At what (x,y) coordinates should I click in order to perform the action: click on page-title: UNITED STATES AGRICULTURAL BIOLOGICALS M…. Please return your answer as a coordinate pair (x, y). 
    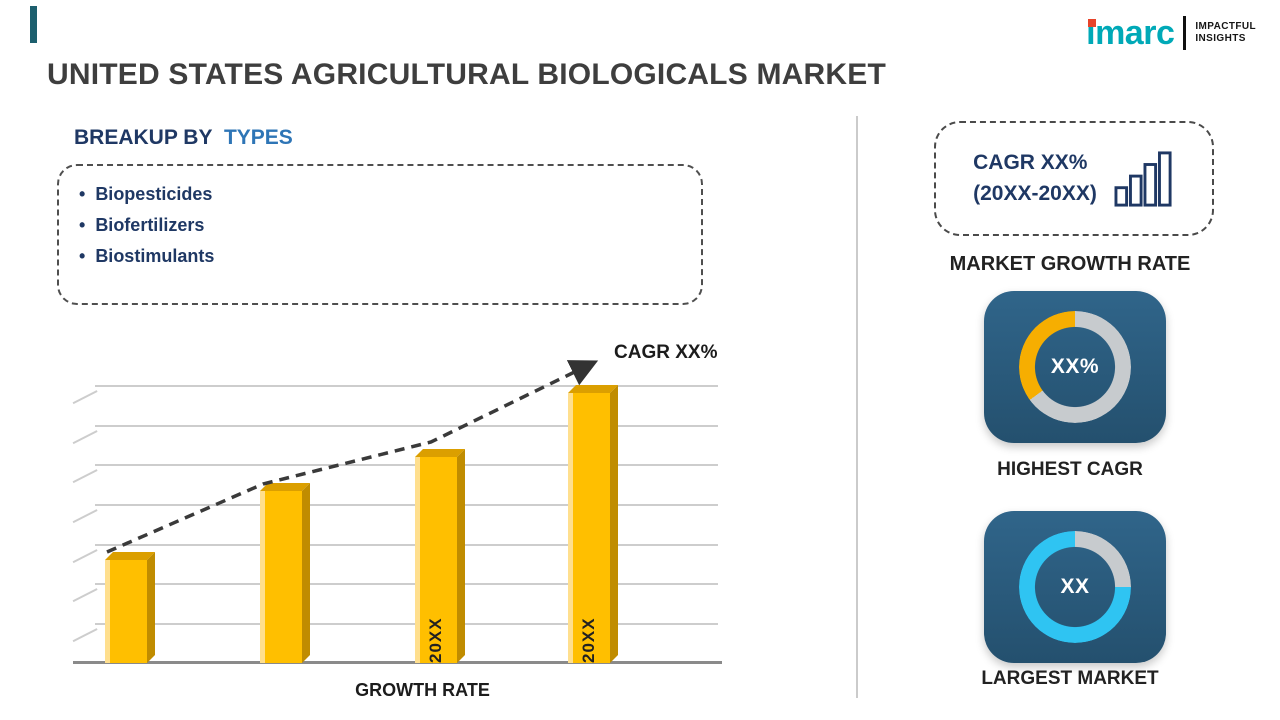
    Looking at the image, I should click on (466, 74).